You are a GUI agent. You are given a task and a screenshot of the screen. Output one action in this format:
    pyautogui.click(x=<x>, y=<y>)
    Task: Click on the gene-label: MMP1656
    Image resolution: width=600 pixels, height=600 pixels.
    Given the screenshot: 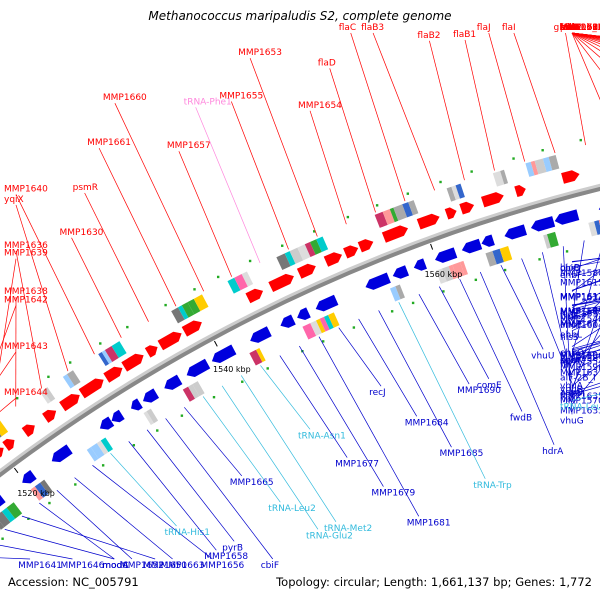 What is the action you would take?
    pyautogui.click(x=222, y=566)
    